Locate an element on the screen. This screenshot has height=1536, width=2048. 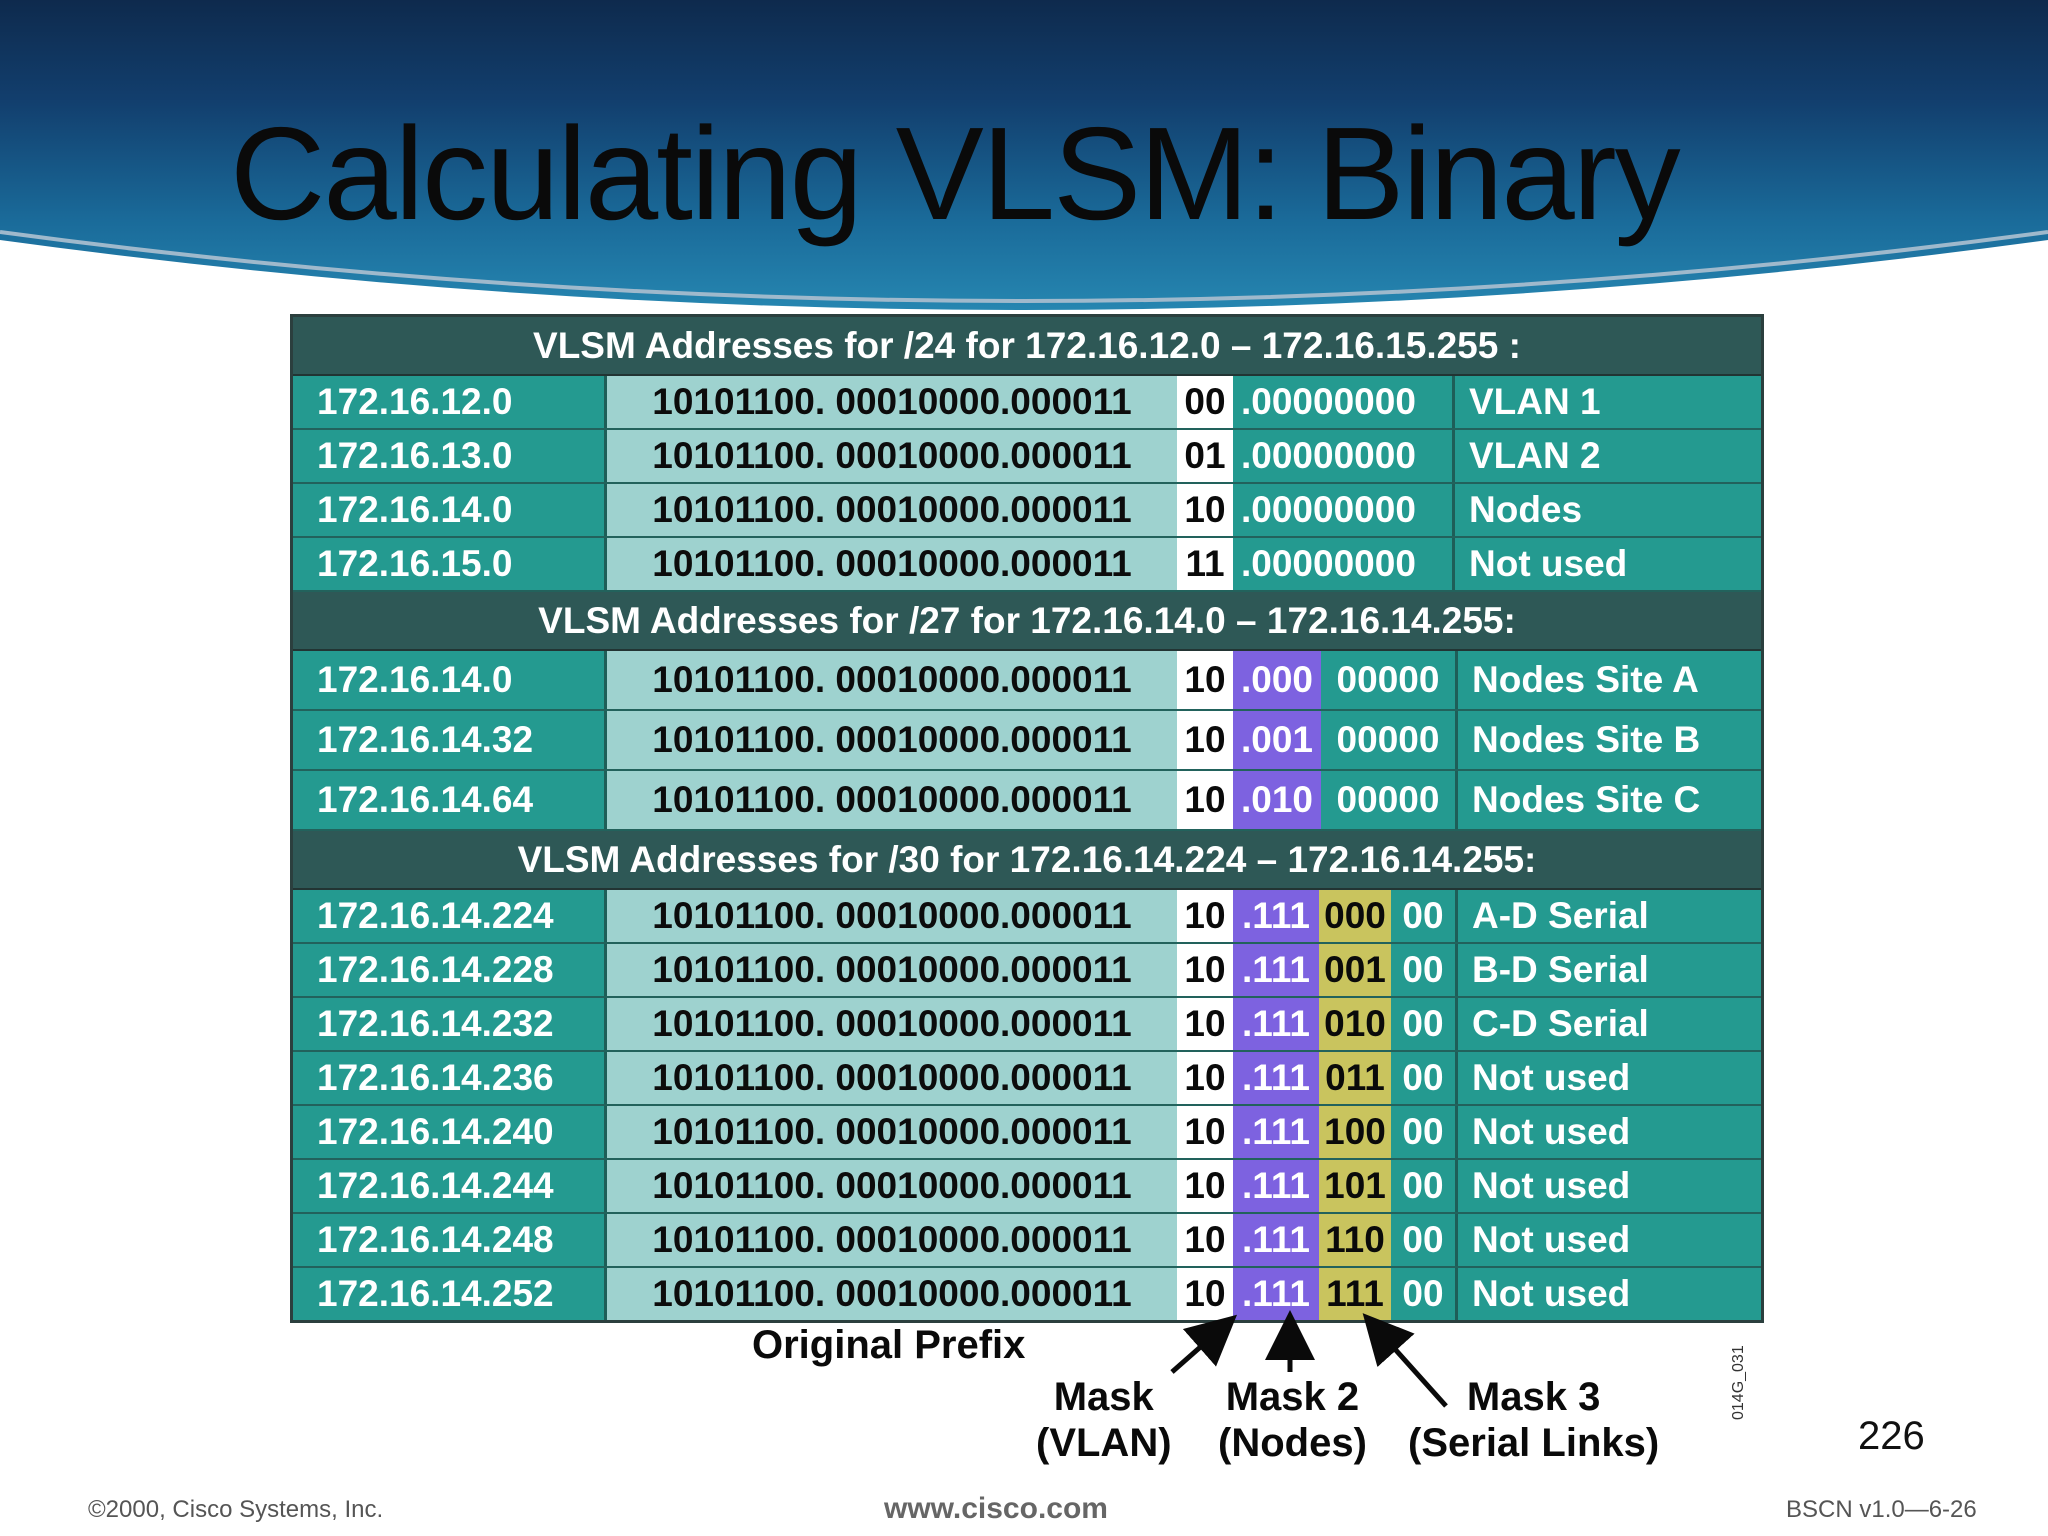
ip-cell: 172.16.14.232 is located at coordinates (450, 1024).